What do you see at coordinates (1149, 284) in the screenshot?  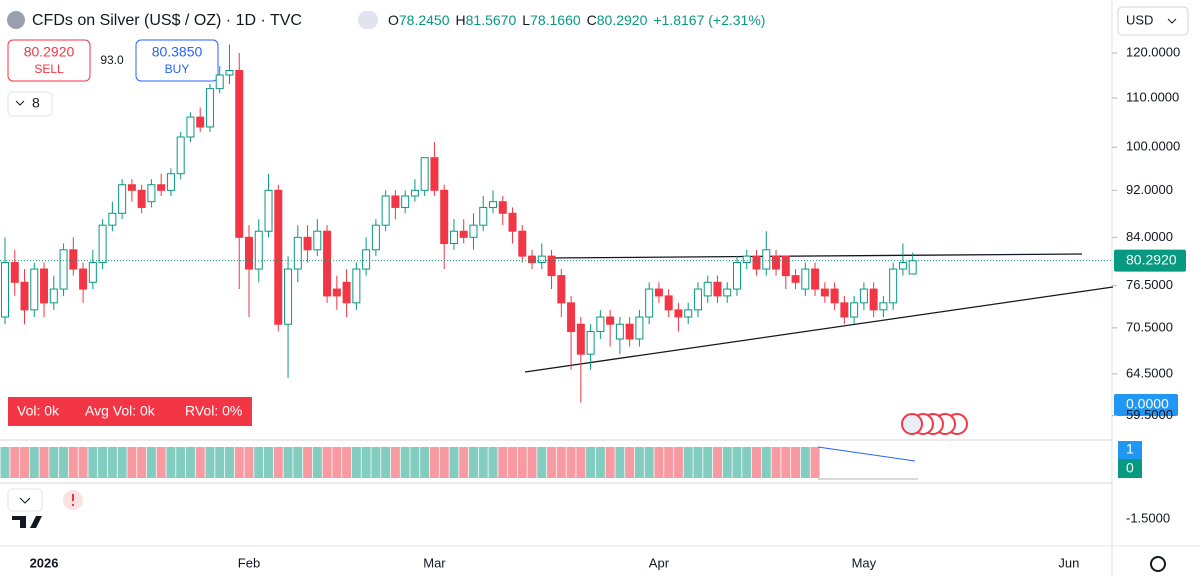 I see `y-tick-label: 76.5000` at bounding box center [1149, 284].